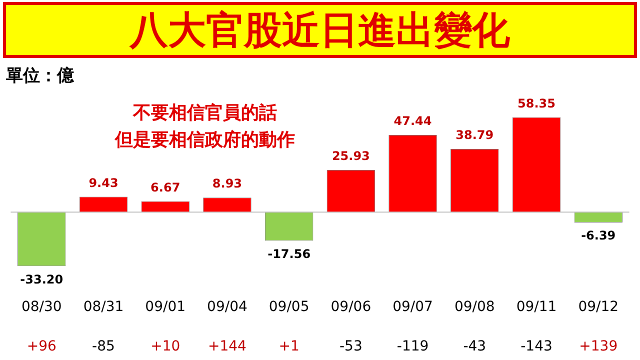 Image resolution: width=640 pixels, height=360 pixels. I want to click on annotation: 不要相信官員的話, so click(204, 113).